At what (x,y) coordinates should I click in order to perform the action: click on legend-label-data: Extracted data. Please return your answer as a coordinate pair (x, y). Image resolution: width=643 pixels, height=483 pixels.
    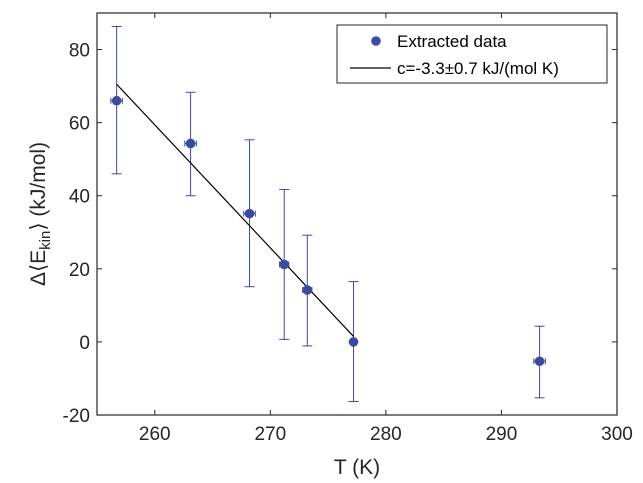
    Looking at the image, I should click on (452, 41).